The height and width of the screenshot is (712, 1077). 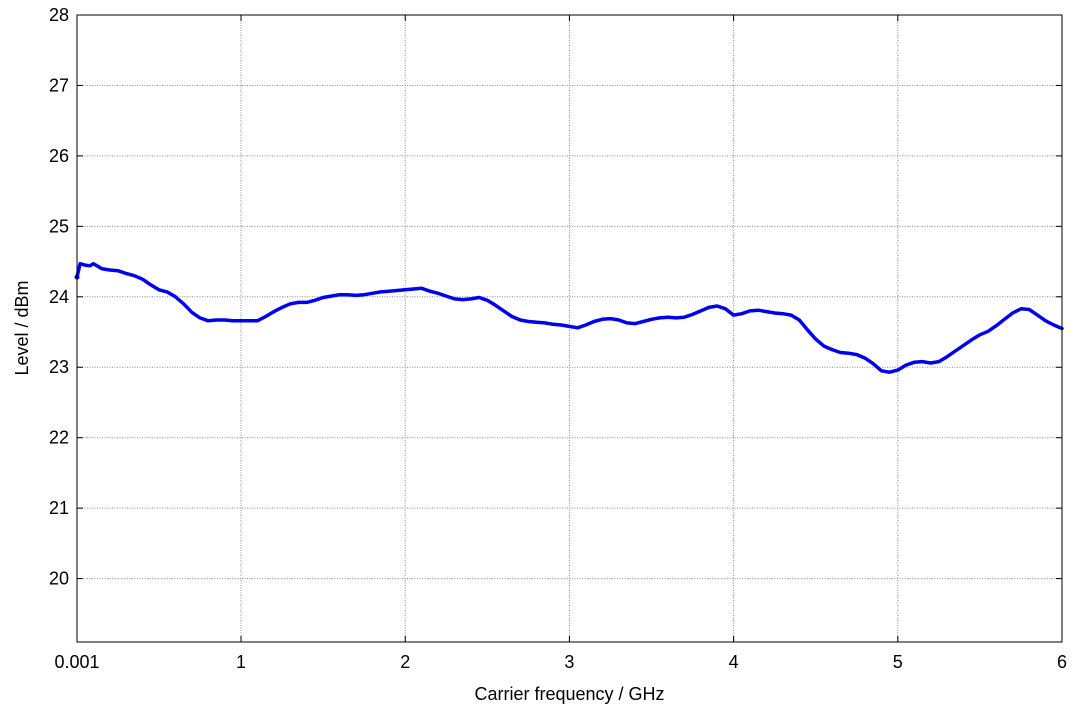 I want to click on y-tick-label: 26, so click(x=59, y=156).